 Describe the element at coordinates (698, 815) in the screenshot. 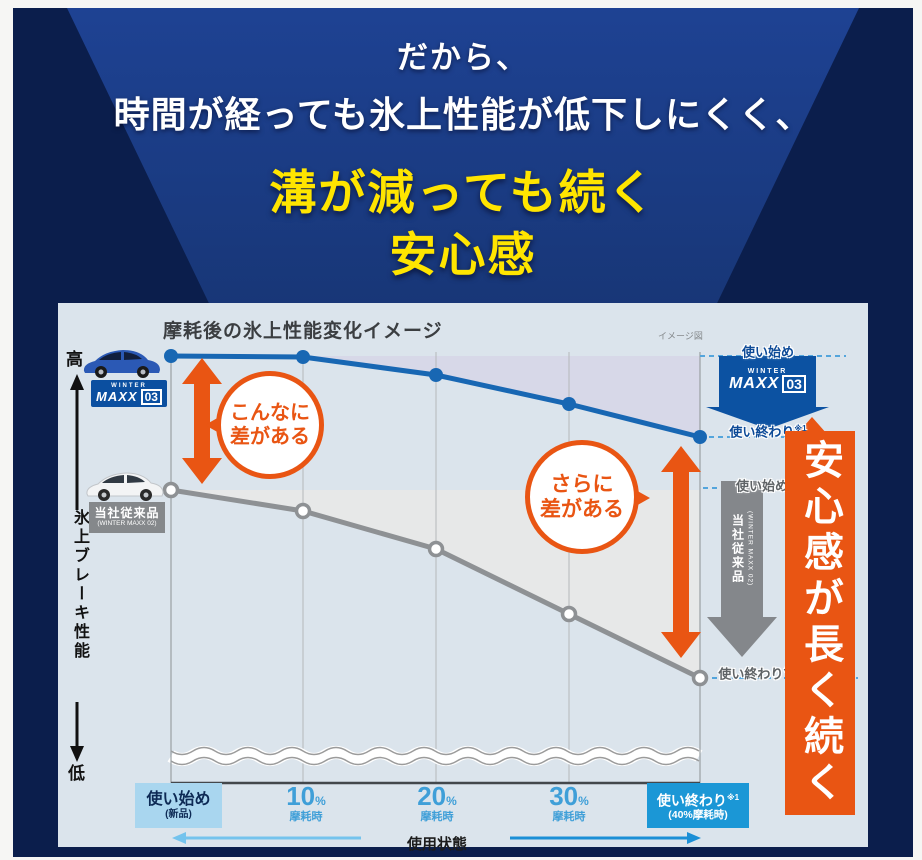

I see `x-tick-end-sub: (40%摩耗時)` at that location.